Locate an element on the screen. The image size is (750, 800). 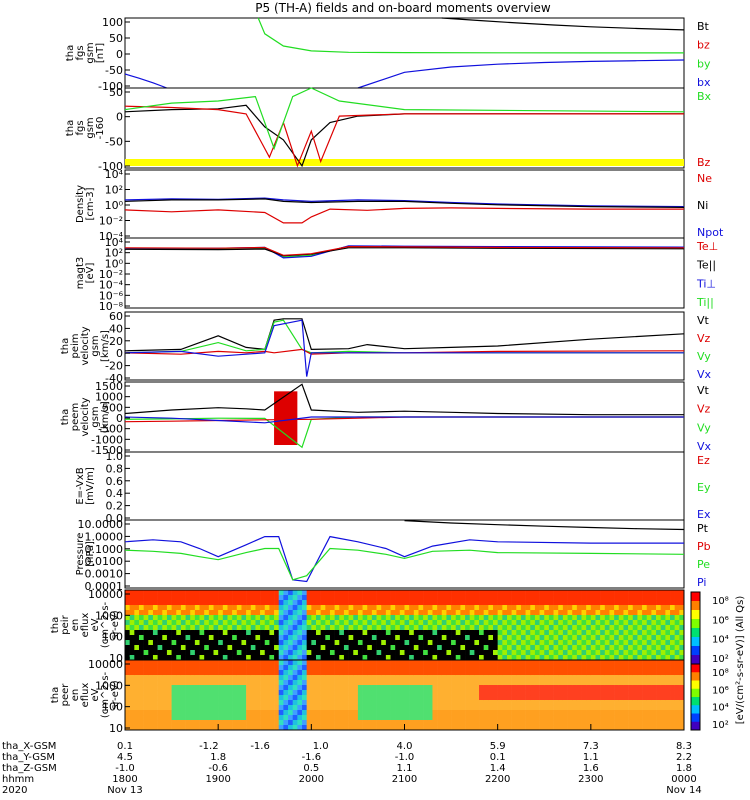
x-tick-label: 1.8 is located at coordinates (684, 768).